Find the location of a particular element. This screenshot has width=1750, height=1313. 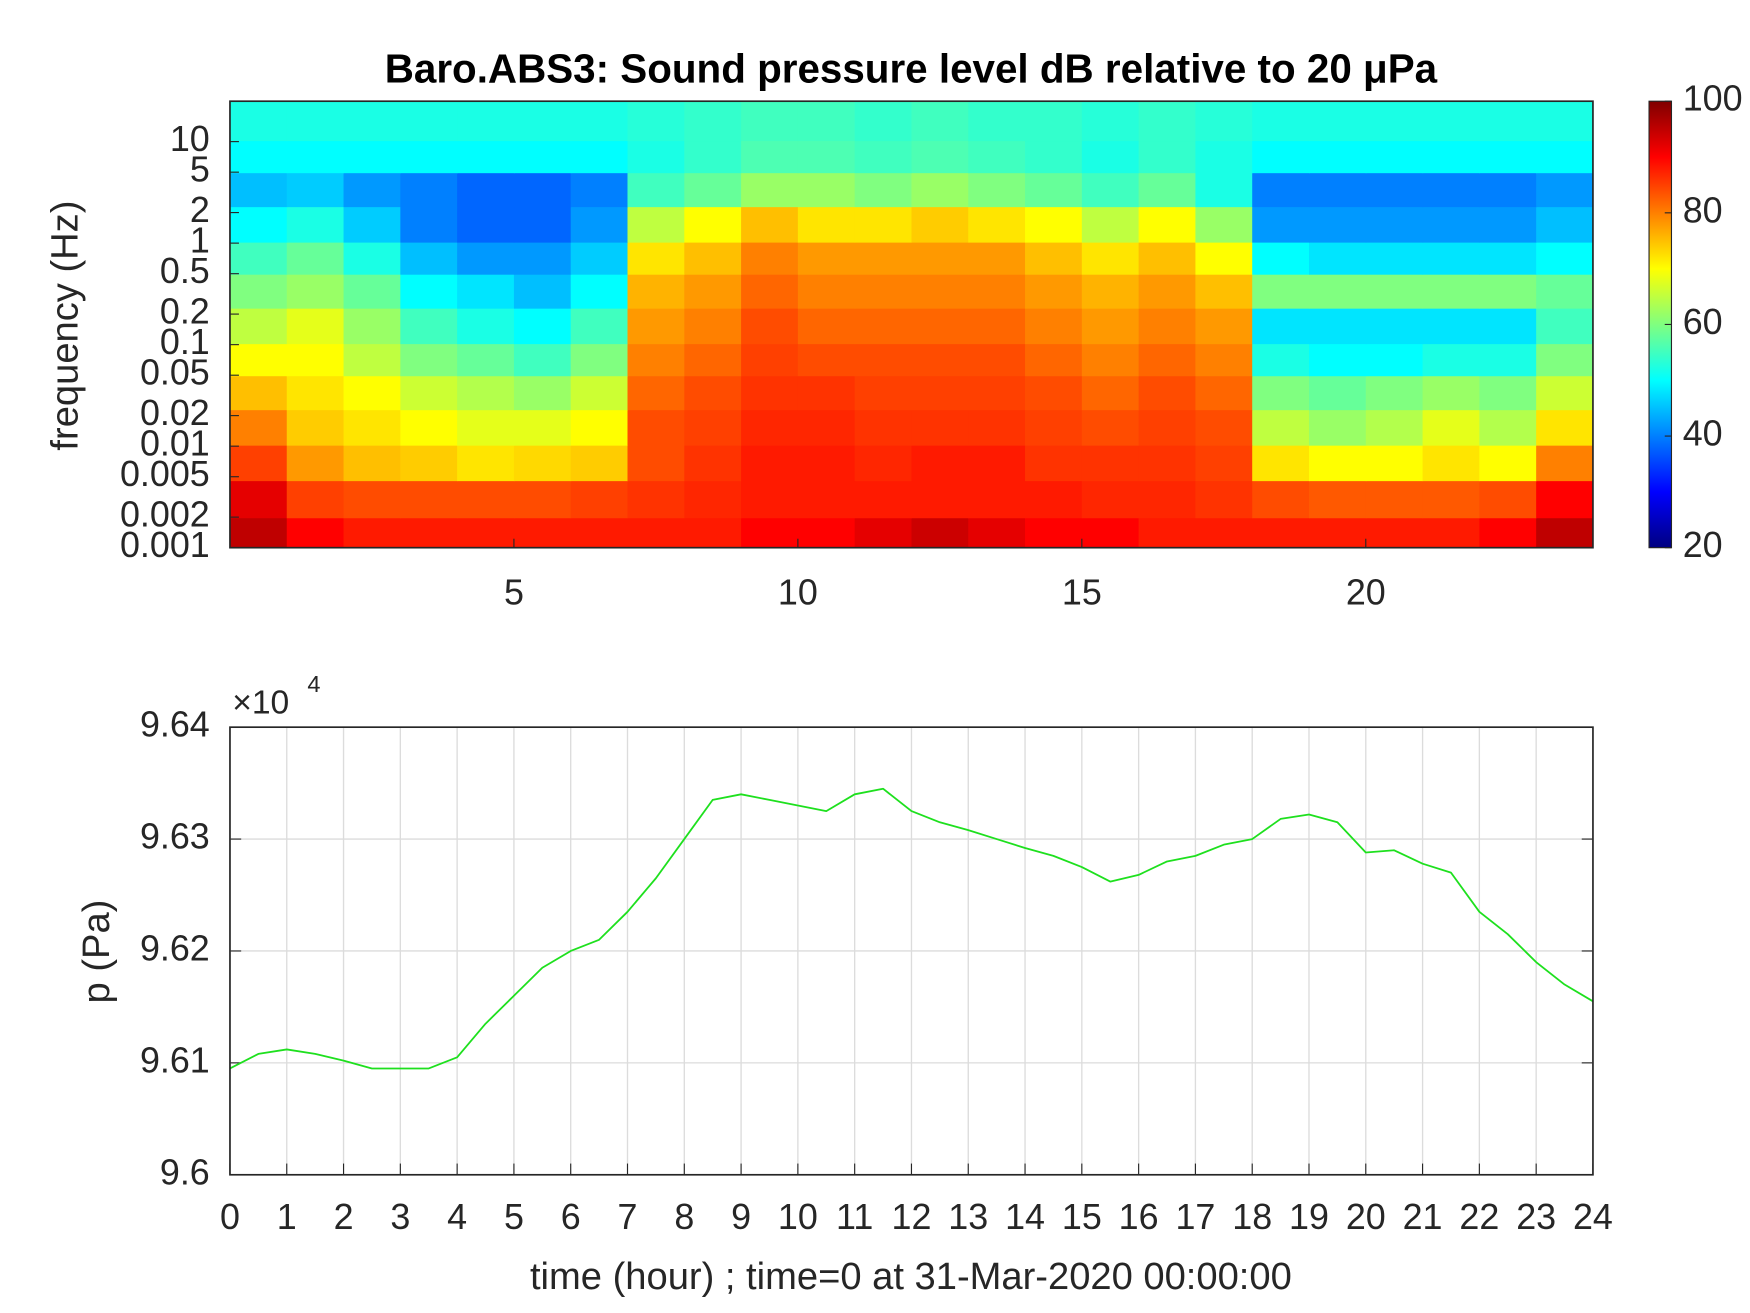

x-tick-label: 0 is located at coordinates (230, 1217).